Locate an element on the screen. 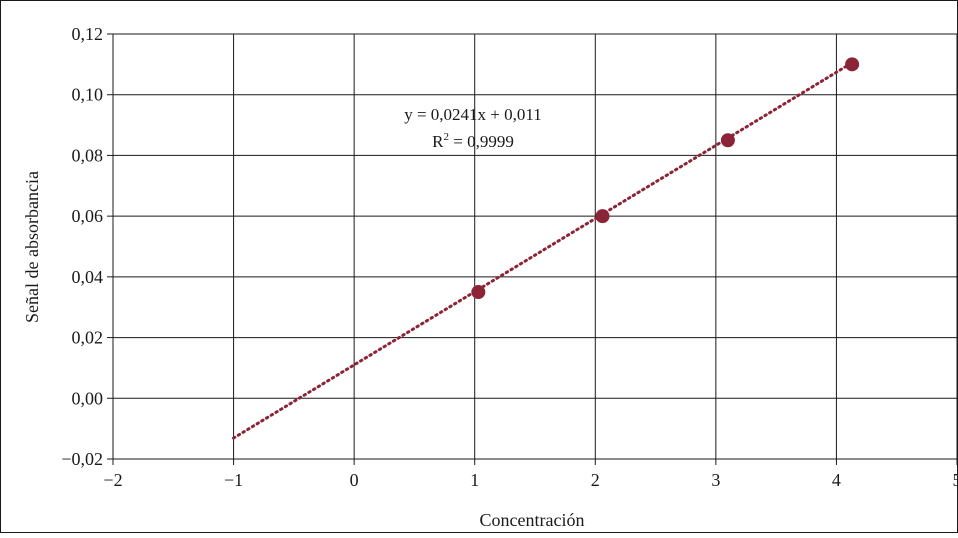 This screenshot has height=538, width=958. x-axis-label: Concentración is located at coordinates (532, 520).